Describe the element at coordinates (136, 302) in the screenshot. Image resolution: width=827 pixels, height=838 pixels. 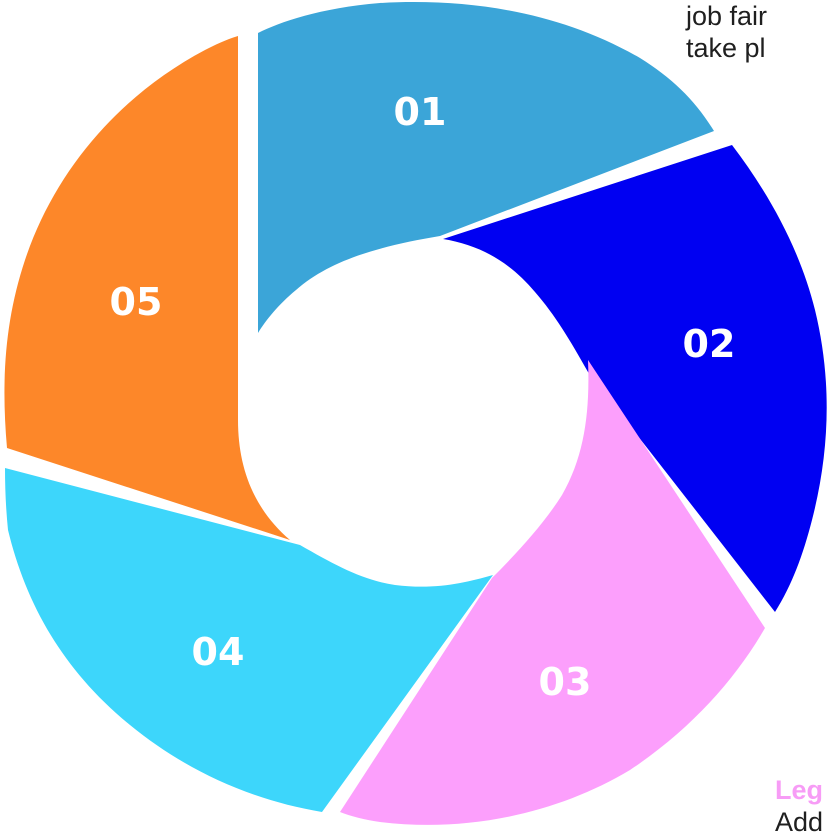
I see `segment-label-05: 05` at that location.